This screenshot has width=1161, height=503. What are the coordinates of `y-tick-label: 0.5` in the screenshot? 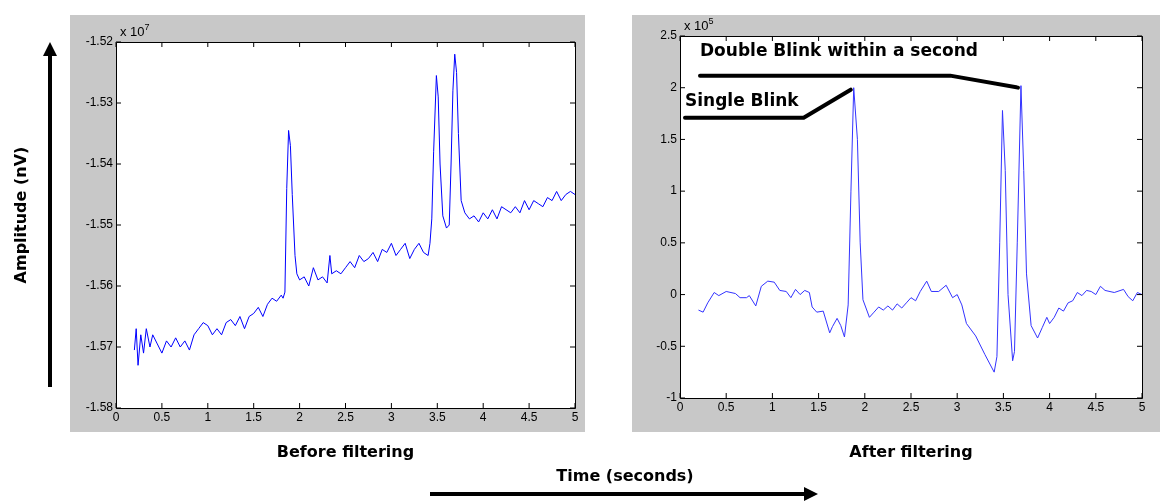 It's located at (669, 242).